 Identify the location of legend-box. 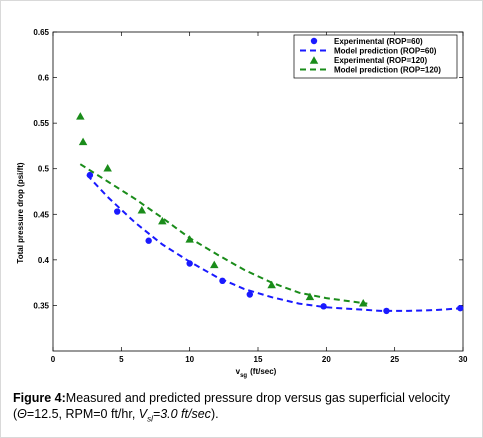
(375, 56).